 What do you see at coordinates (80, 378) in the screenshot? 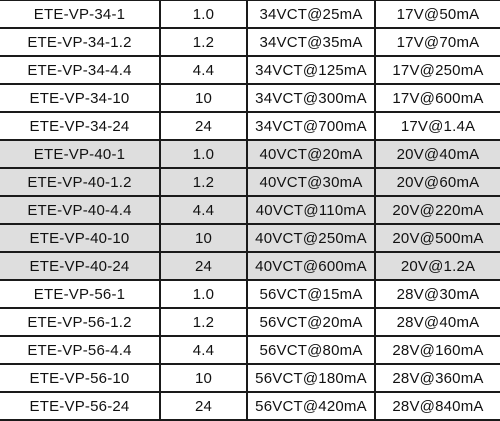
I see `model-cell: ETE-VP-56-10` at bounding box center [80, 378].